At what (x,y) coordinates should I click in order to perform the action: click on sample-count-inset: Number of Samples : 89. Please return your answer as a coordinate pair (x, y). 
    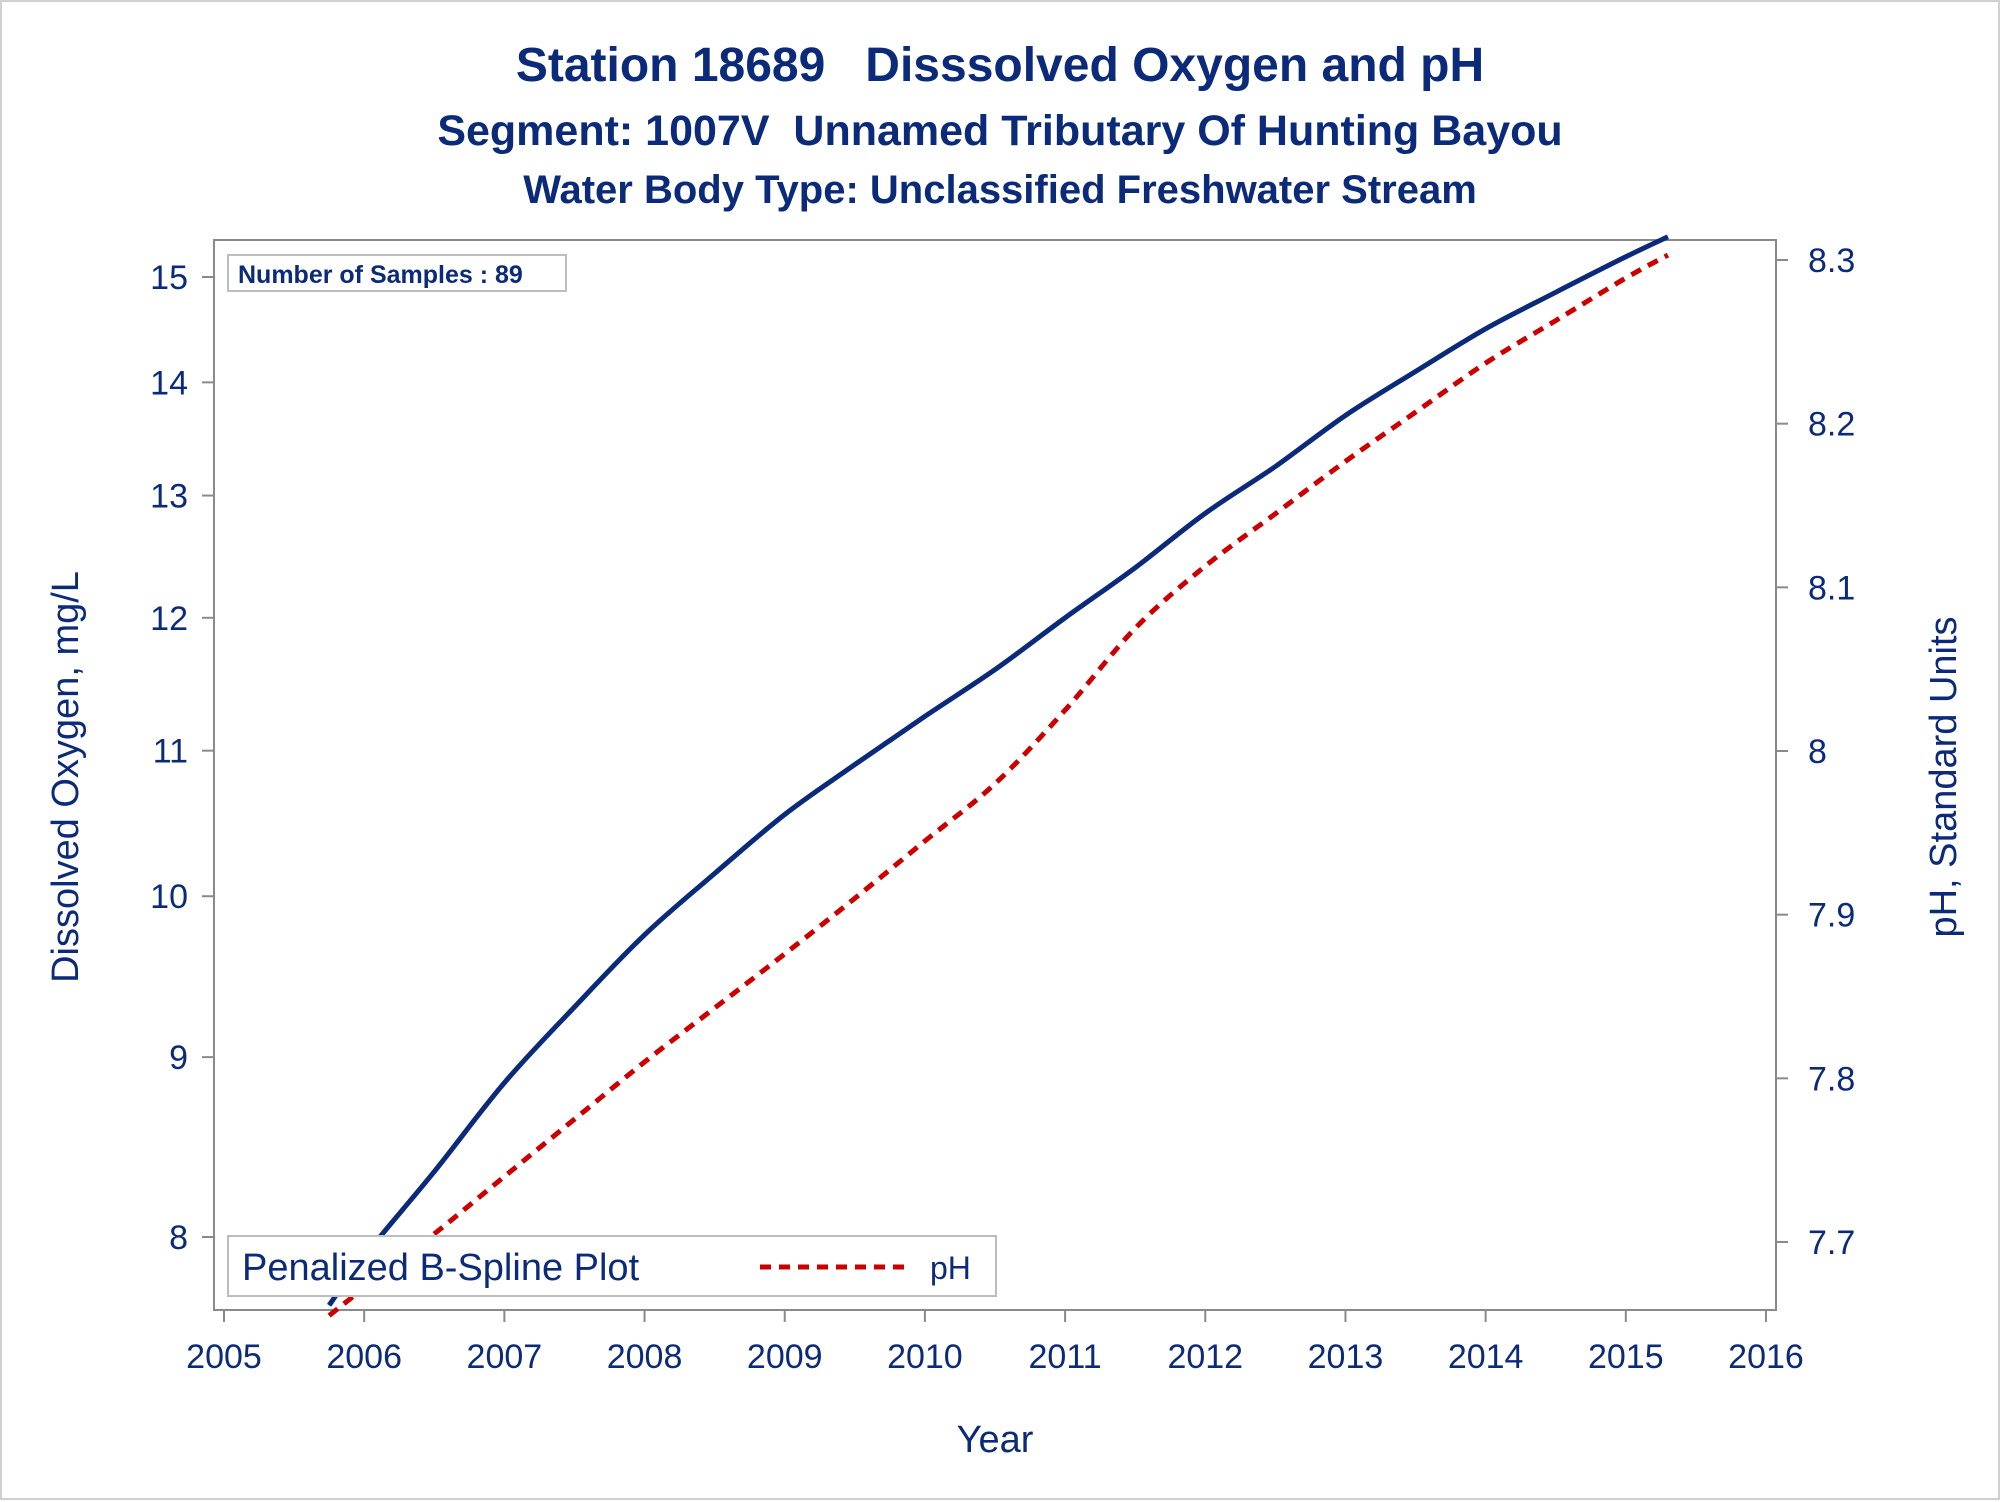
    Looking at the image, I should click on (397, 273).